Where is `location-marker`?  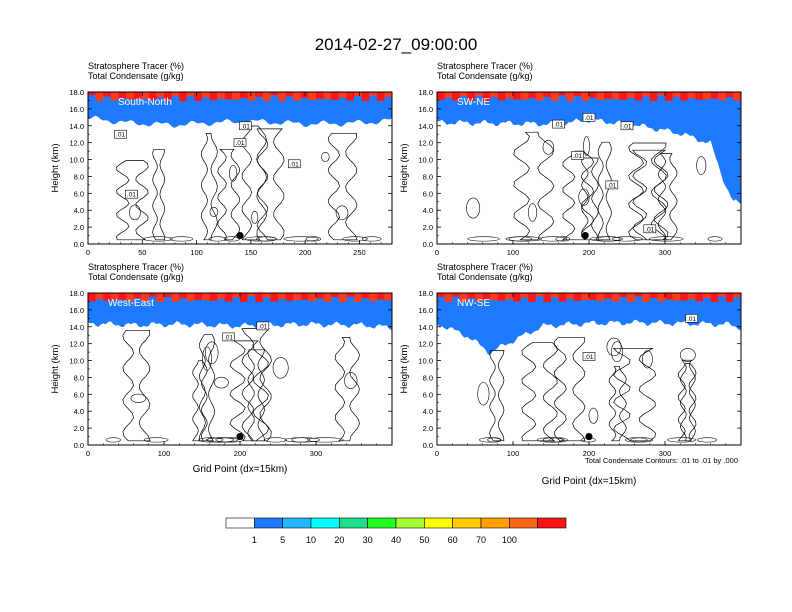
location-marker is located at coordinates (589, 436).